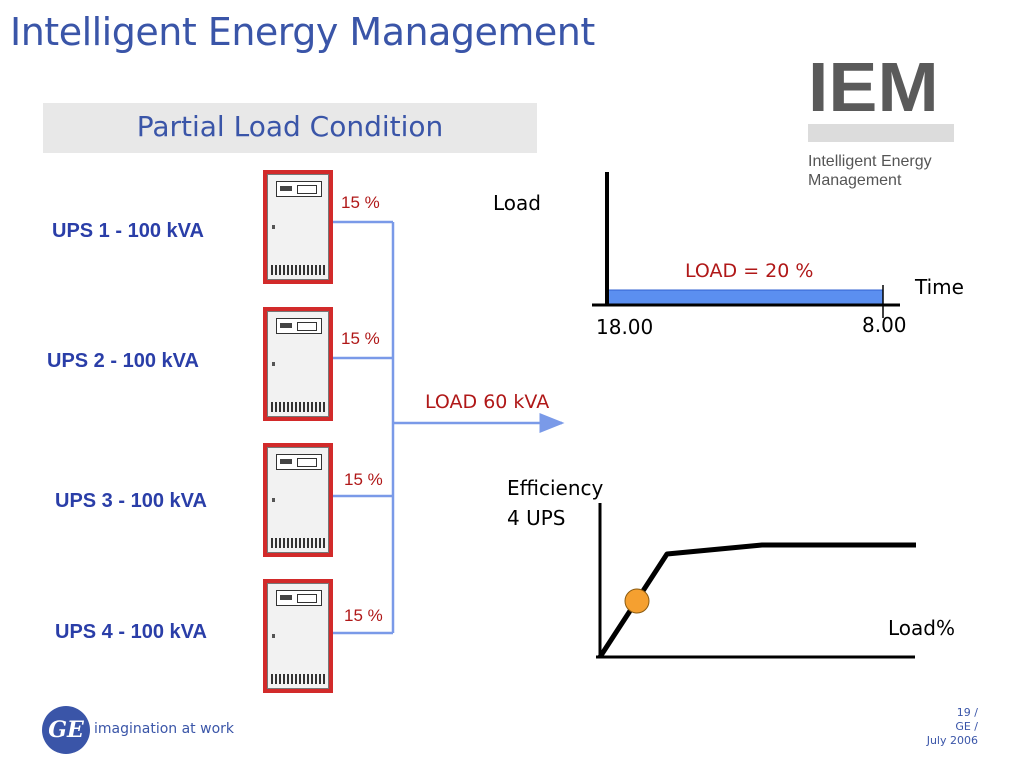  I want to click on ups-4-label: UPS 4 - 100 kVA, so click(131, 632).